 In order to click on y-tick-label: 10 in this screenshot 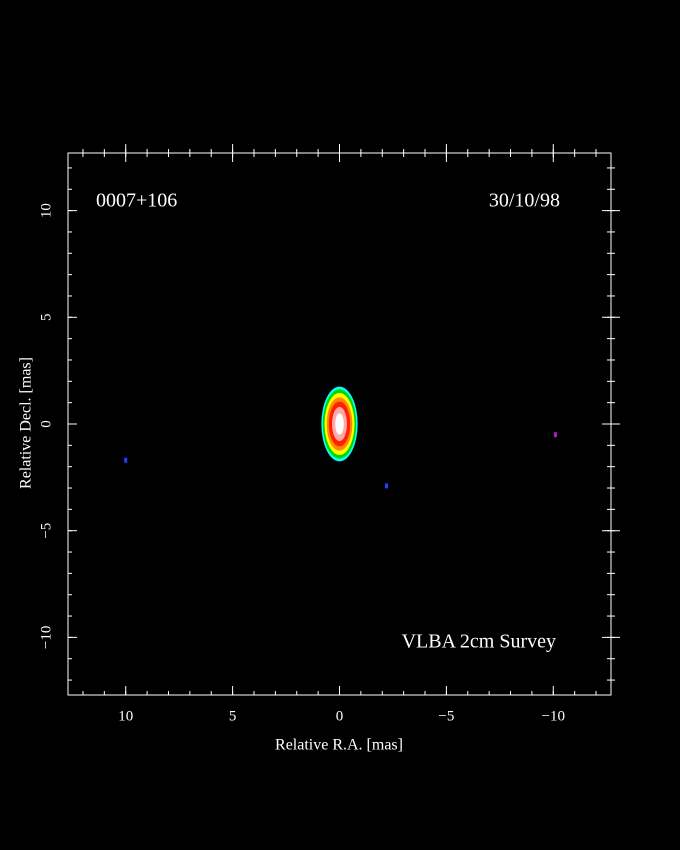, I will do `click(46, 210)`.